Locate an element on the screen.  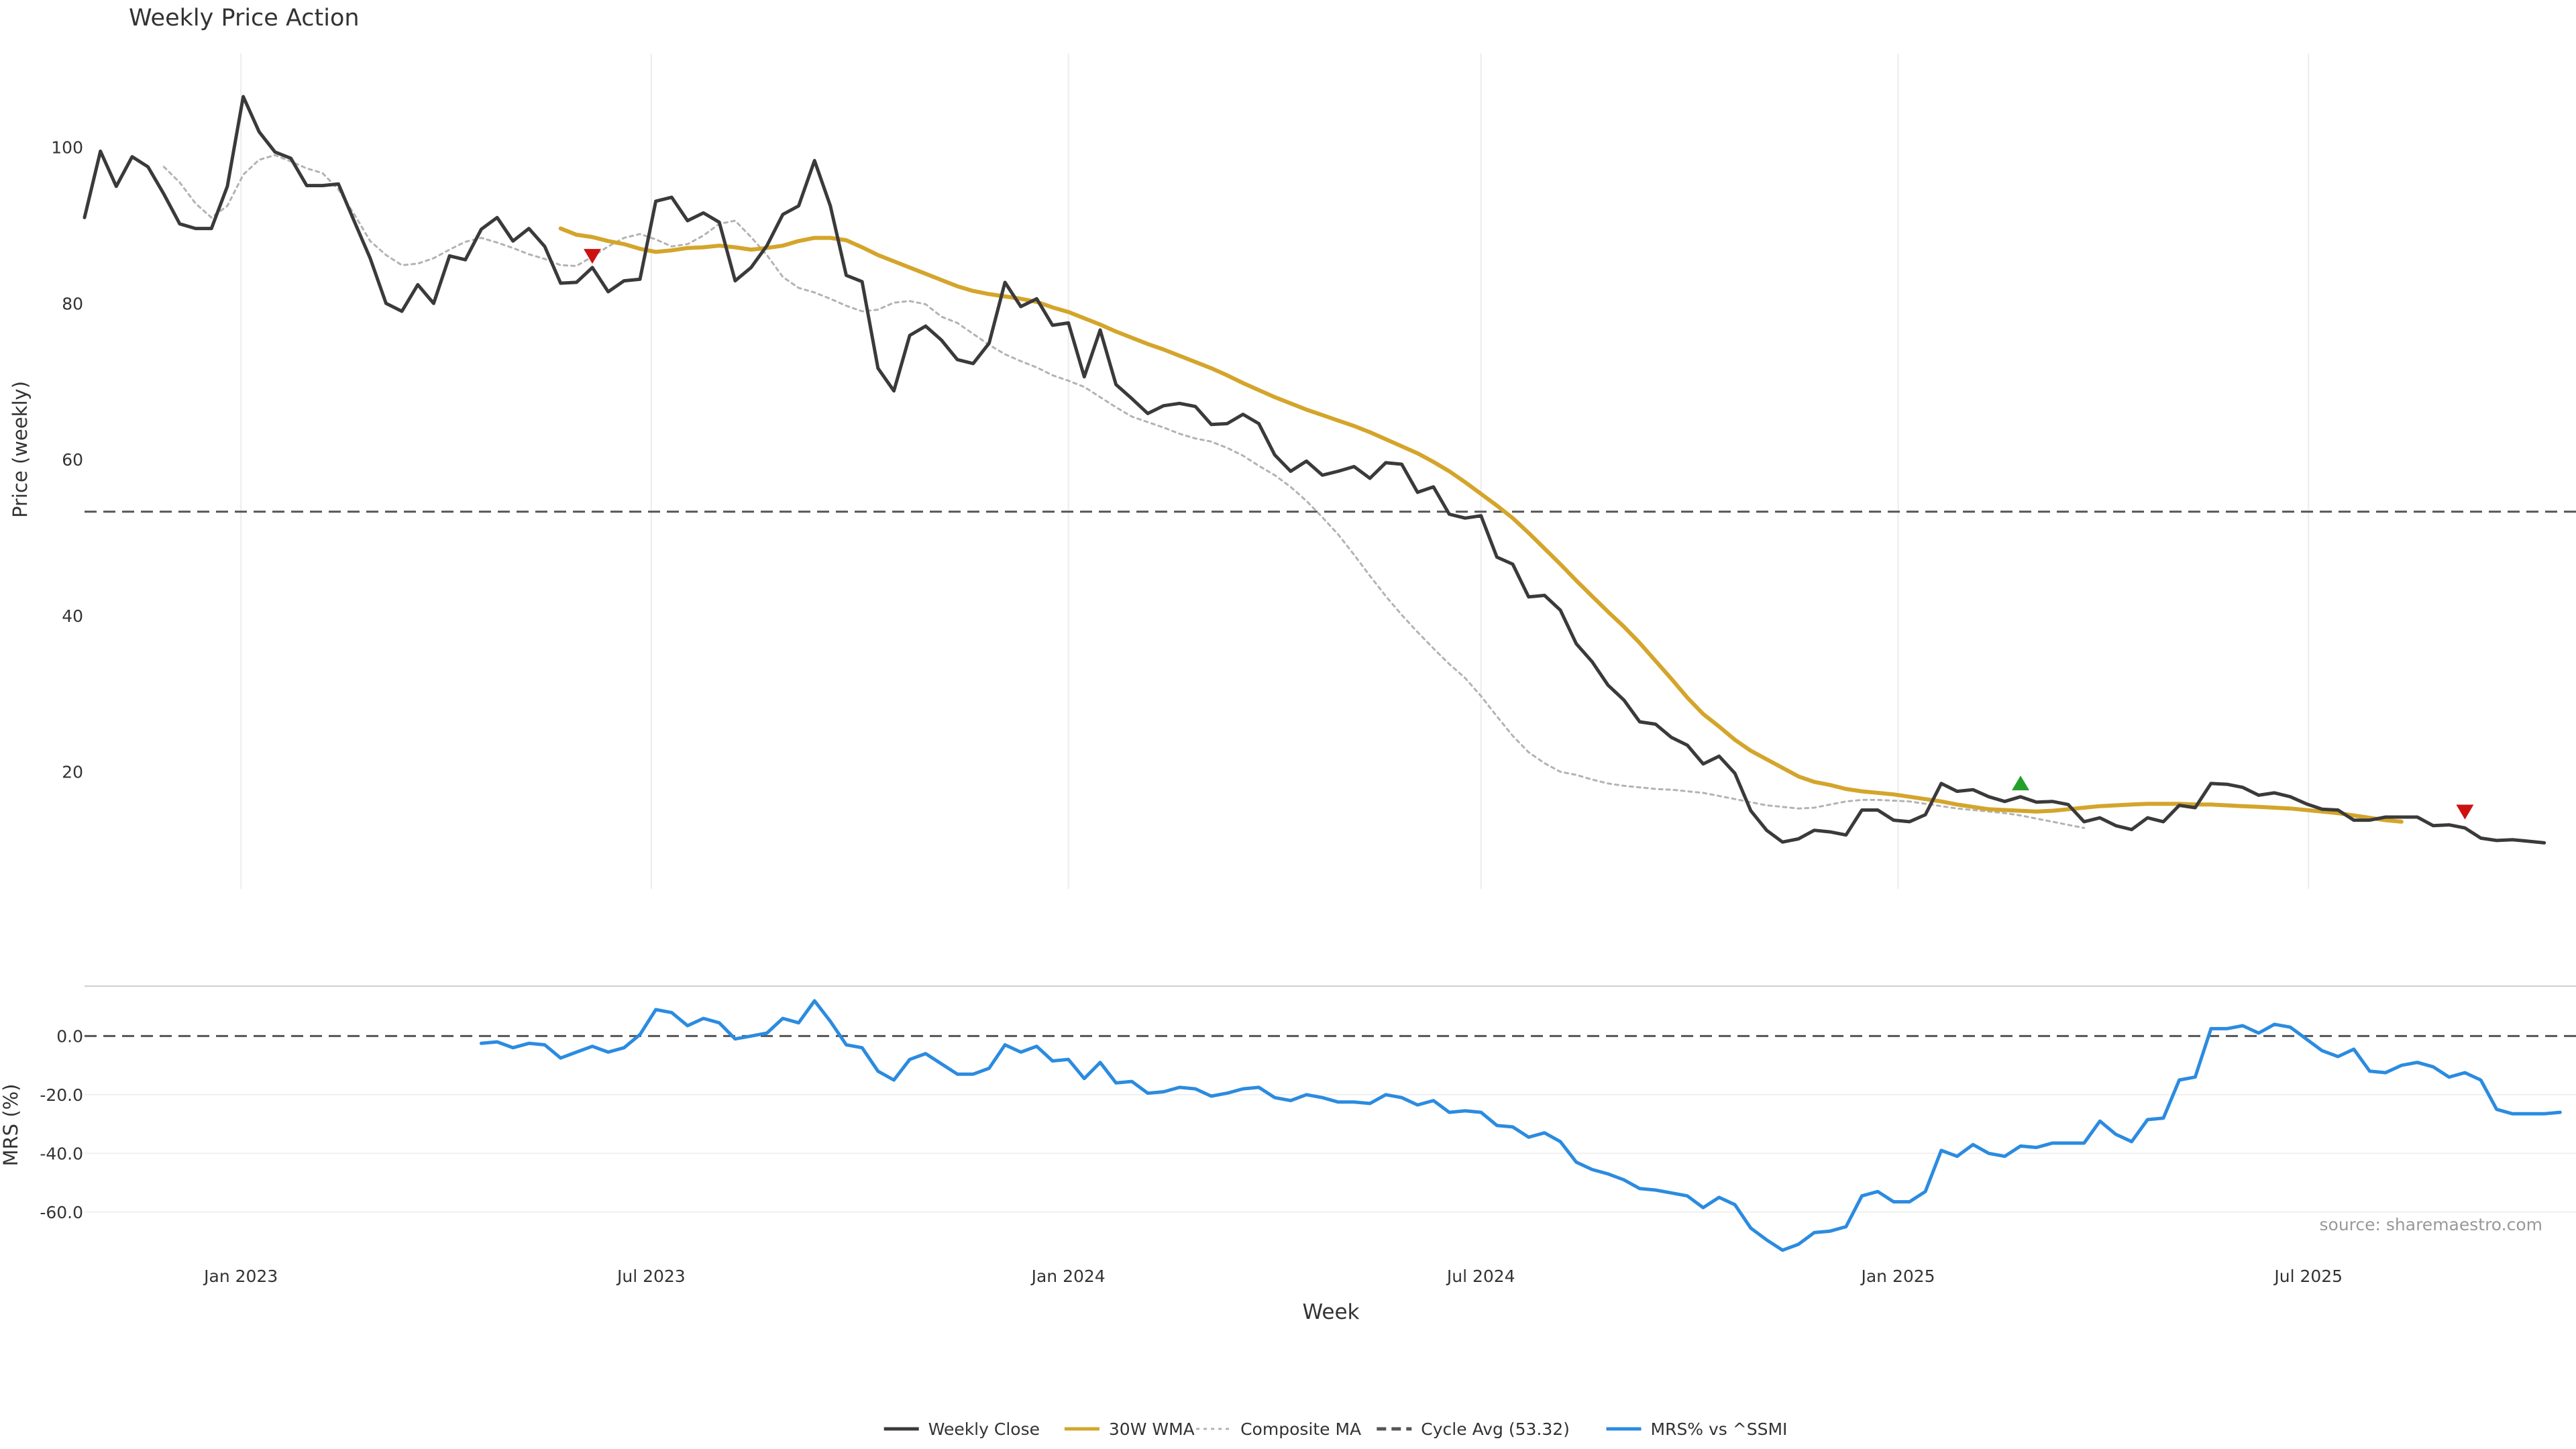
legend-label: Cycle Avg (53.32) is located at coordinates (1495, 1429).